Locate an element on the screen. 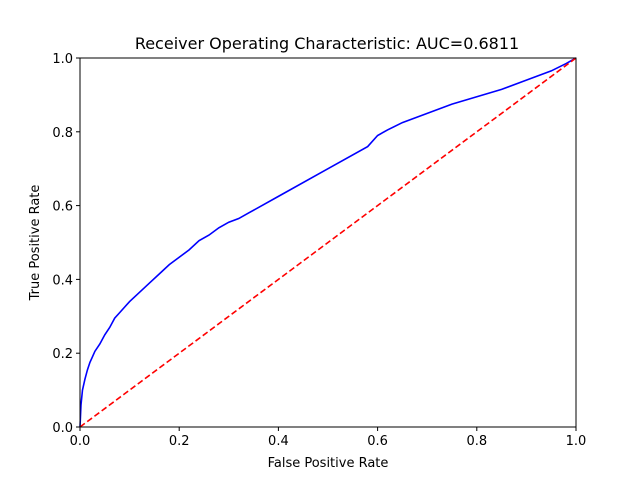 The image size is (640, 480). x-tick-label: 0.2 is located at coordinates (179, 441).